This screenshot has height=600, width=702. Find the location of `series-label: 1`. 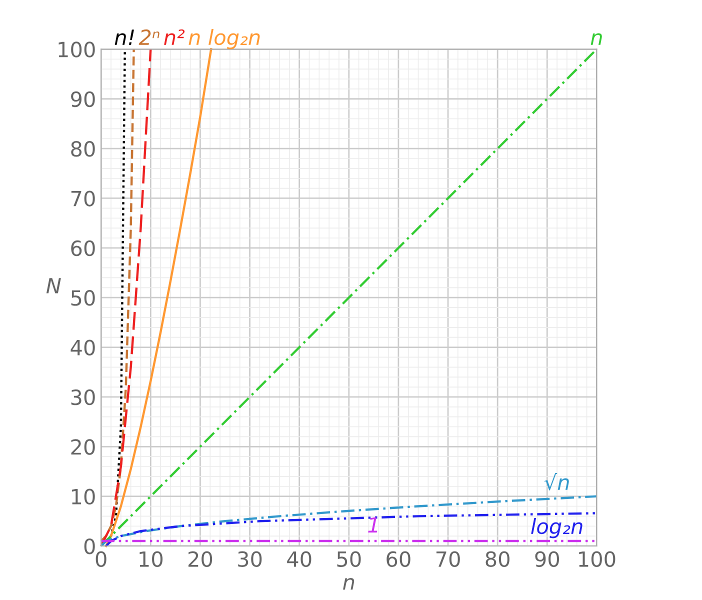

series-label: 1 is located at coordinates (373, 525).